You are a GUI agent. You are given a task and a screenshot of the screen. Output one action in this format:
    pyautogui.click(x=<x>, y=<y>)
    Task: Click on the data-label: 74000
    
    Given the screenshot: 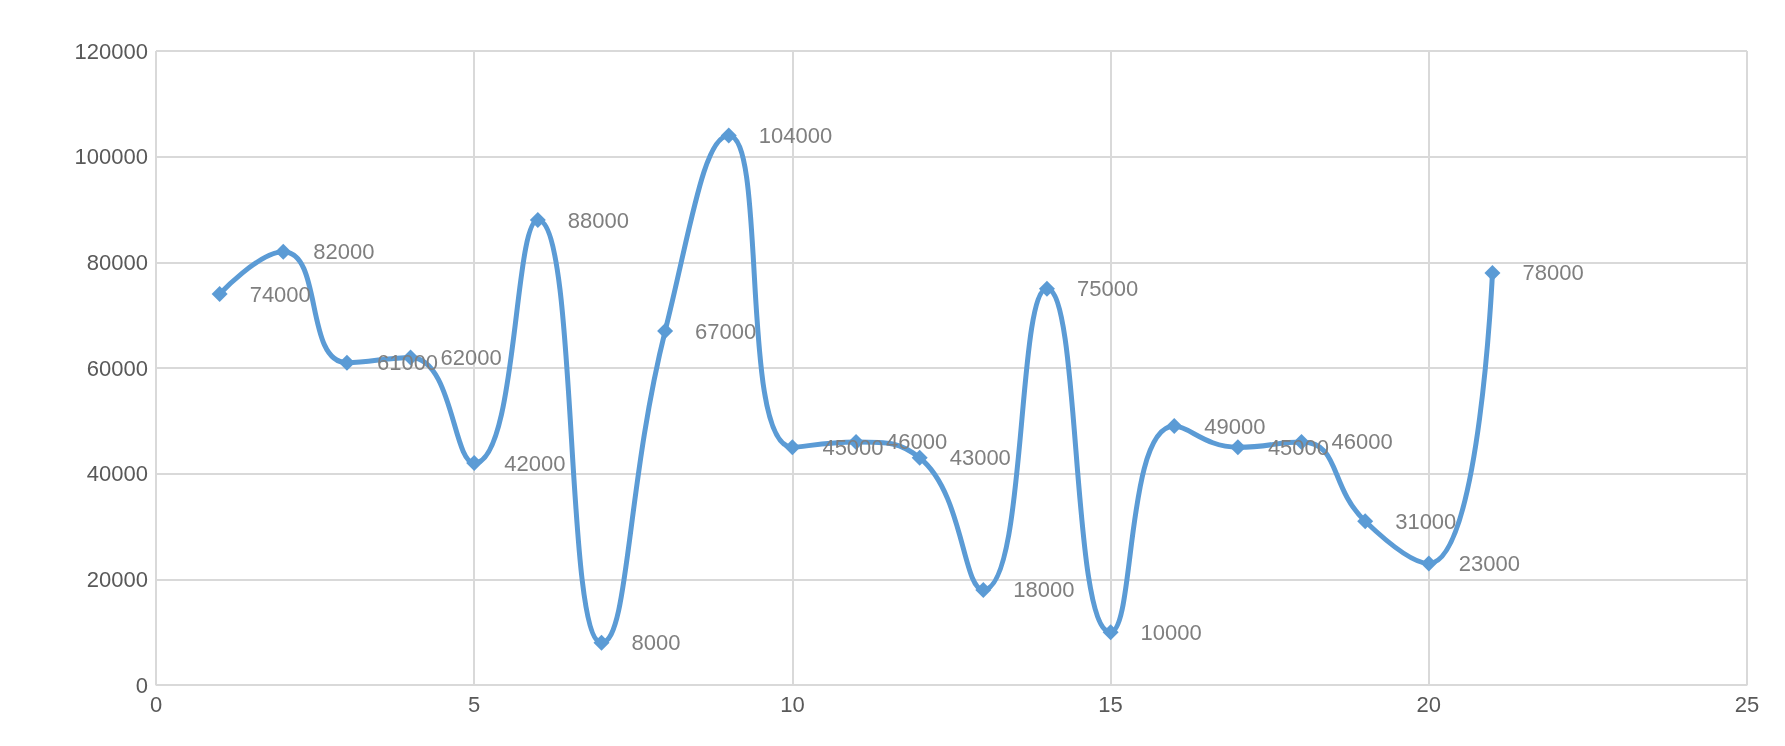 What is the action you would take?
    pyautogui.click(x=280, y=294)
    